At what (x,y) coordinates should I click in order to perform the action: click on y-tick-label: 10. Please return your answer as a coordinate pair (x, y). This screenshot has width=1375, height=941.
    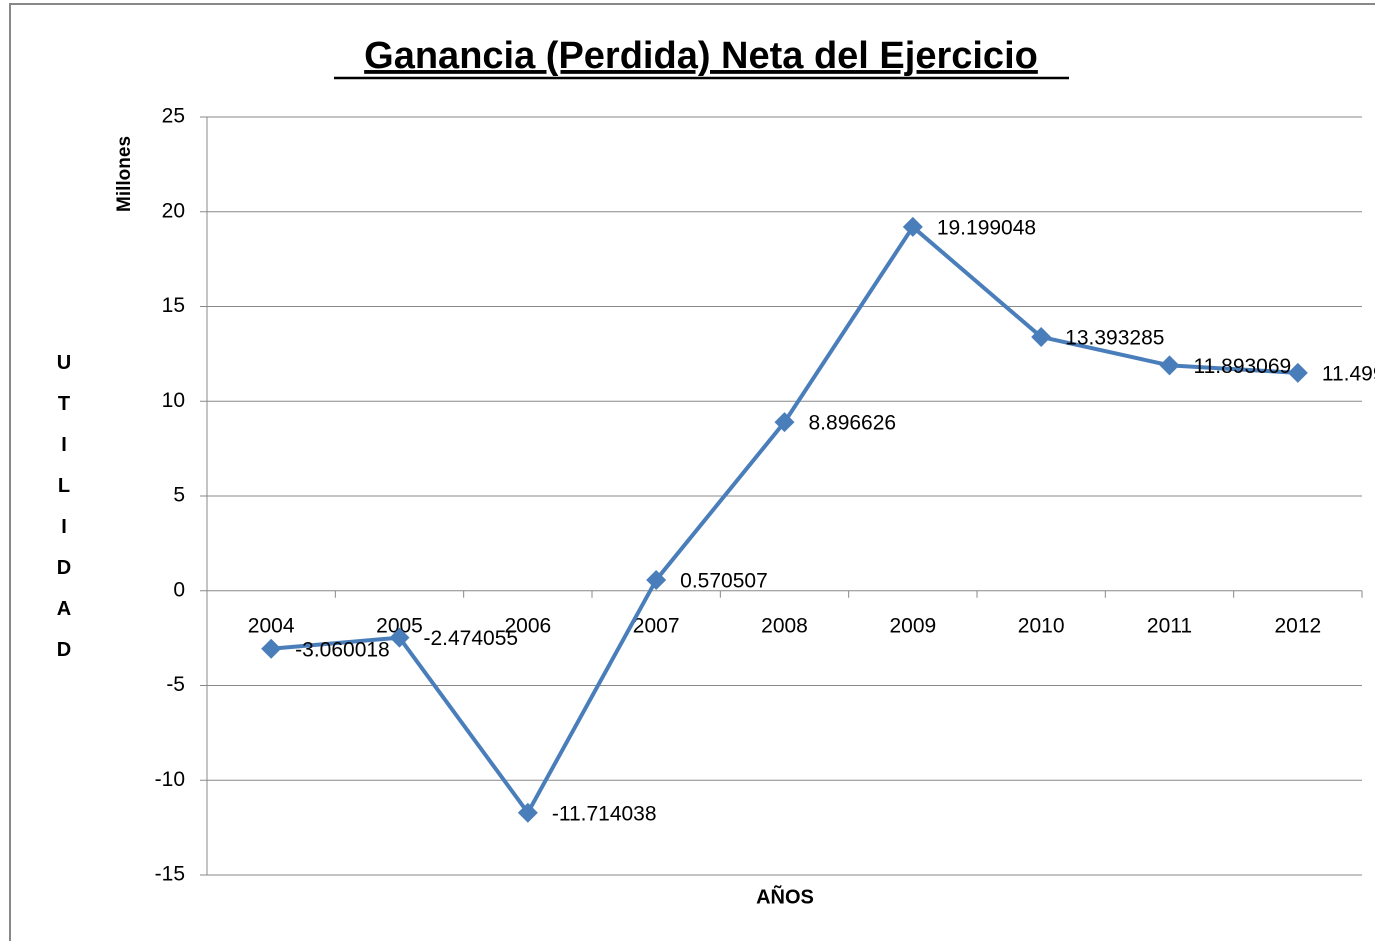
    Looking at the image, I should click on (173, 400).